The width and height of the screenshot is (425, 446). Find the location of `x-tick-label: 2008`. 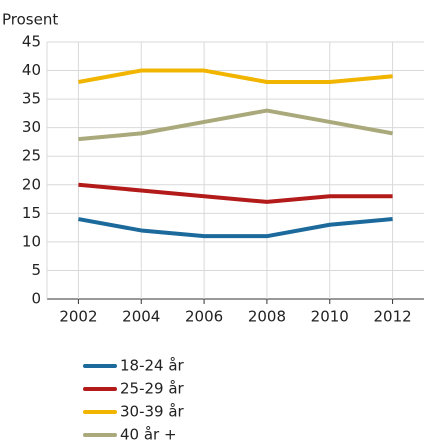

x-tick-label: 2008 is located at coordinates (267, 317).